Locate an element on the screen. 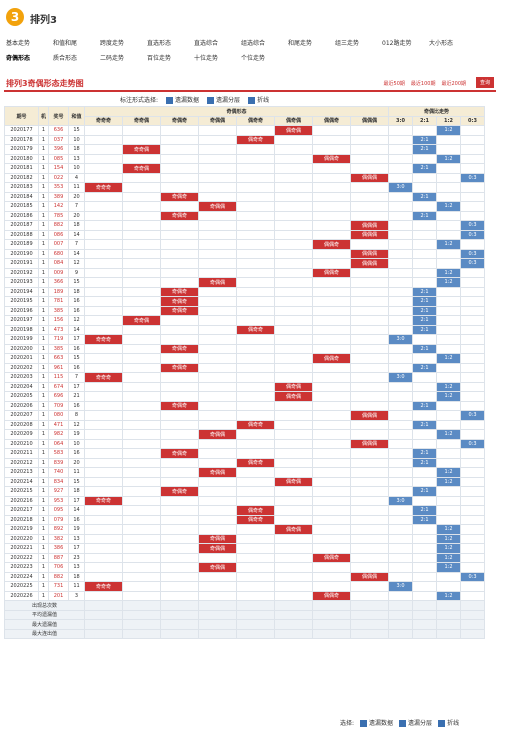 The width and height of the screenshot is (508, 737). nav-link: 组三走势 is located at coordinates (347, 43).